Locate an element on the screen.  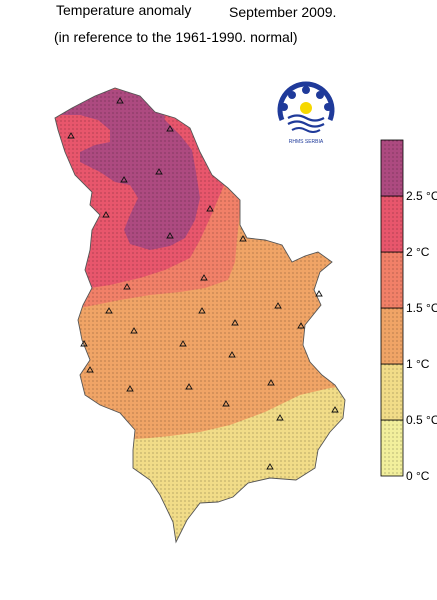
weather-service-logo: RHMS SERBIA is located at coordinates (306, 113).